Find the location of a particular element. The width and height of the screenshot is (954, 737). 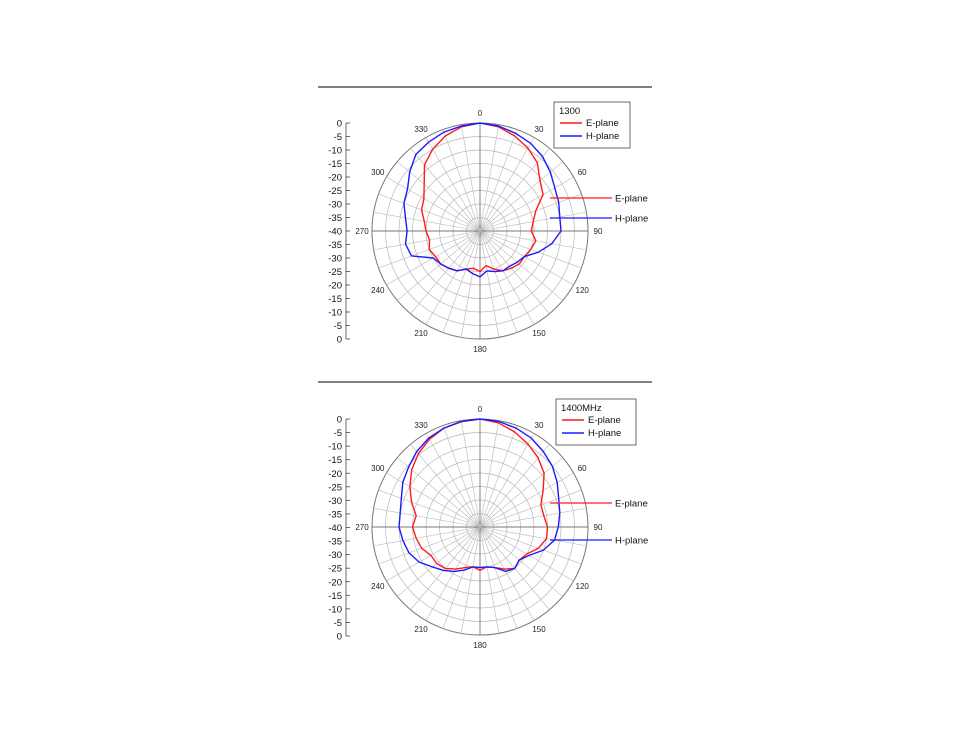

series-trace-h-plane is located at coordinates (482, 200).